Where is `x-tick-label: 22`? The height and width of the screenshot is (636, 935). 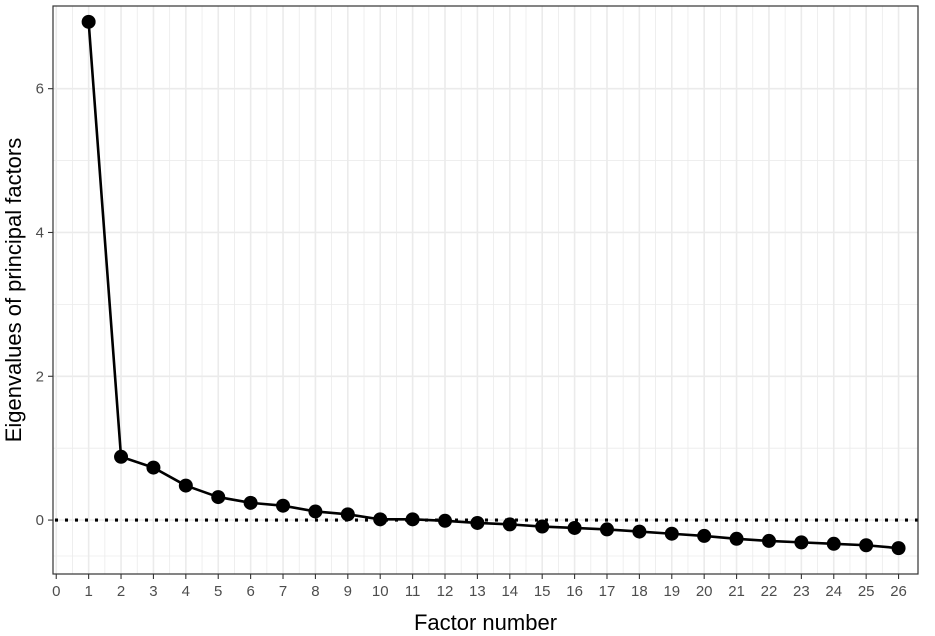 x-tick-label: 22 is located at coordinates (769, 591).